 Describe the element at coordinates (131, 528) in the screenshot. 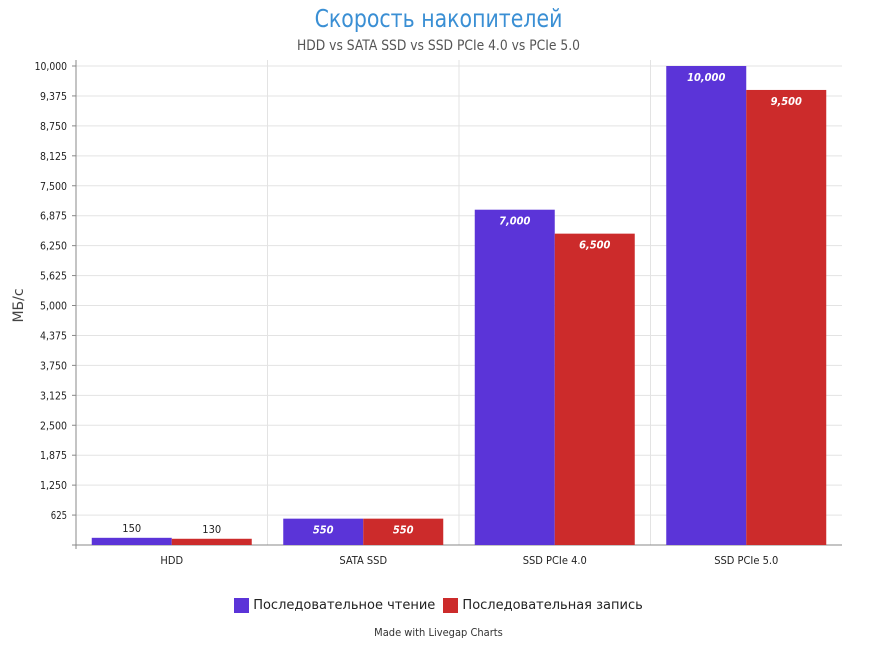

I see `data-label: 150` at that location.